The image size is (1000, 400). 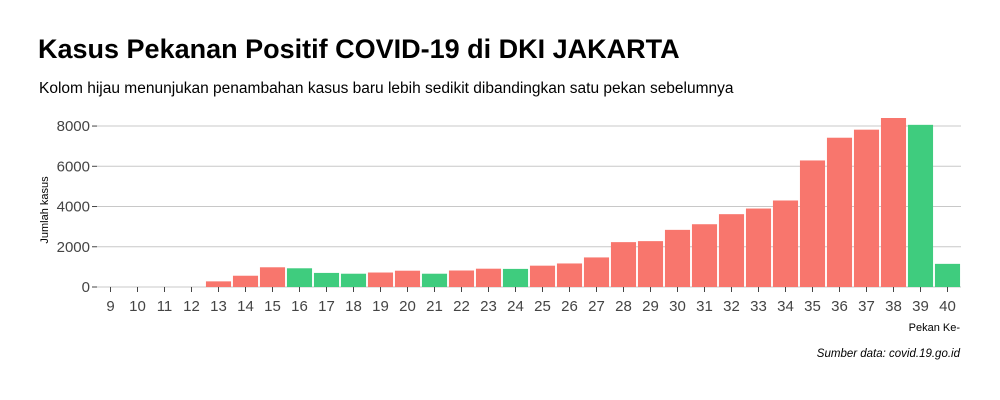 I want to click on y-tick-label: 8000, so click(x=73, y=126).